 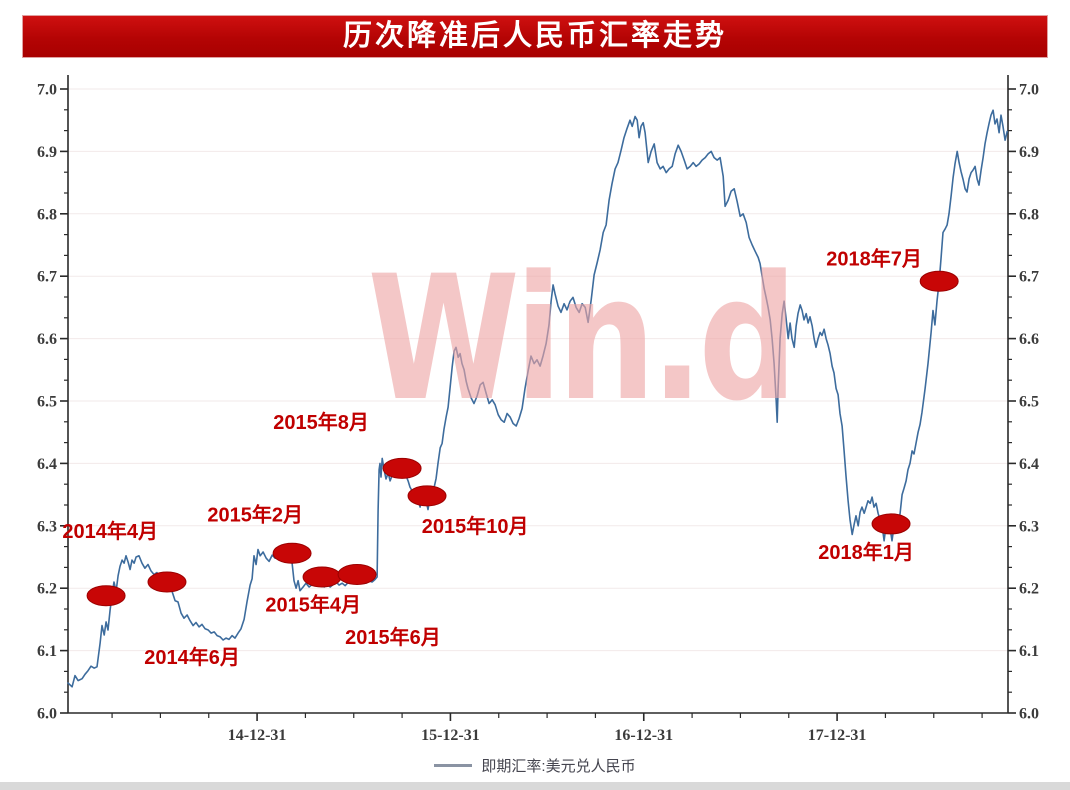 I want to click on rrr-cut-label: 2015年2月, so click(x=255, y=515).